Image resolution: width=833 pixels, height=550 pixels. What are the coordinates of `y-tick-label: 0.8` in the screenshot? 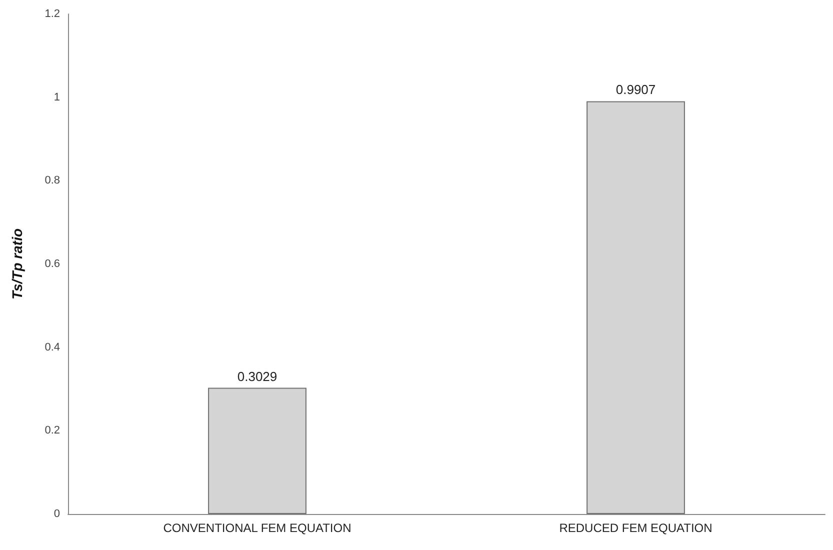 It's located at (52, 180).